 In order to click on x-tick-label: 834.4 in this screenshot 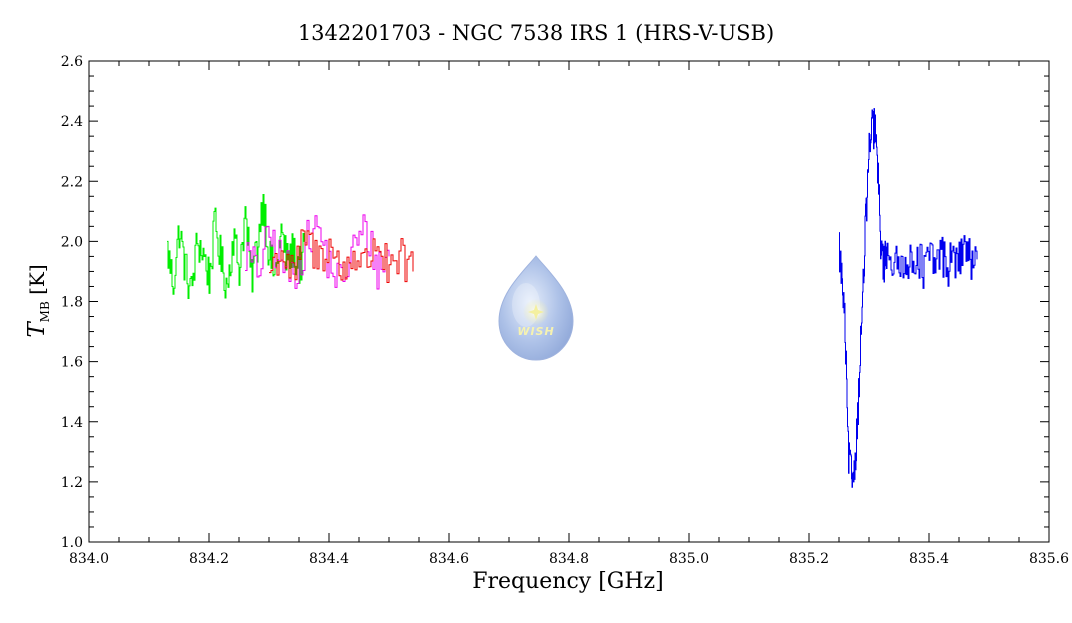, I will do `click(329, 559)`.